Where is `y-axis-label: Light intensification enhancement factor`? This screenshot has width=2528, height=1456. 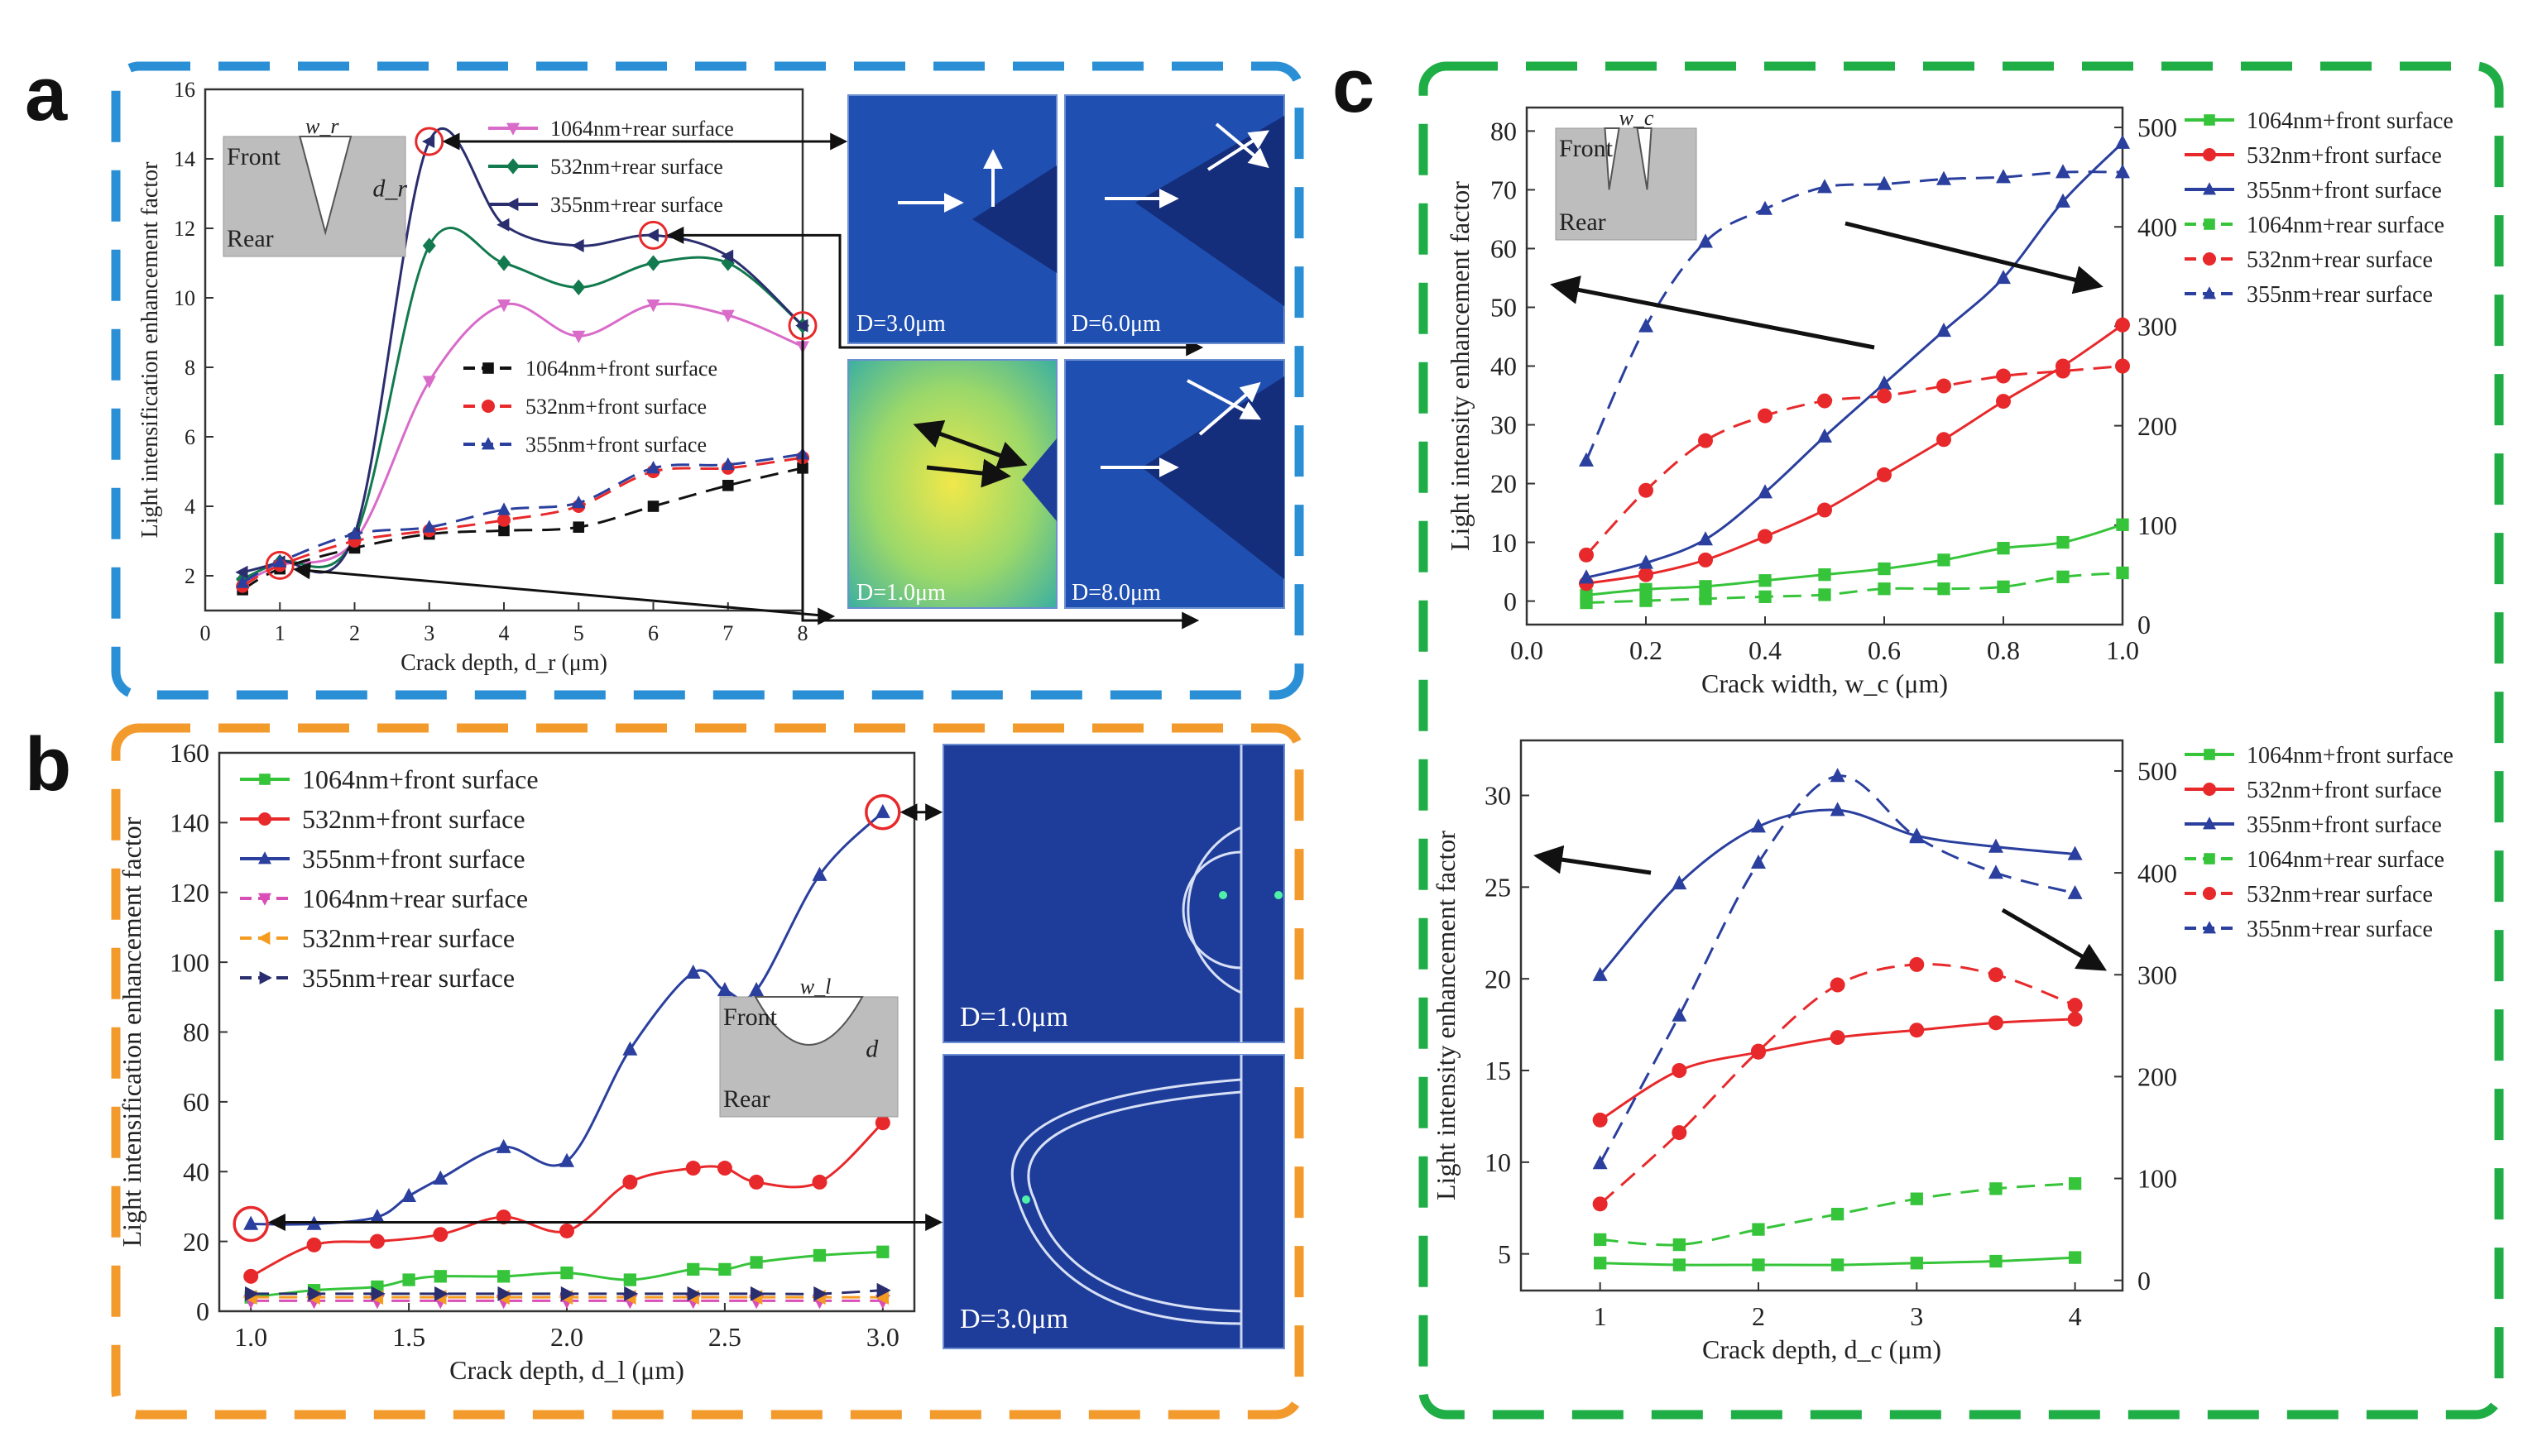
y-axis-label: Light intensification enhancement factor is located at coordinates (131, 1032).